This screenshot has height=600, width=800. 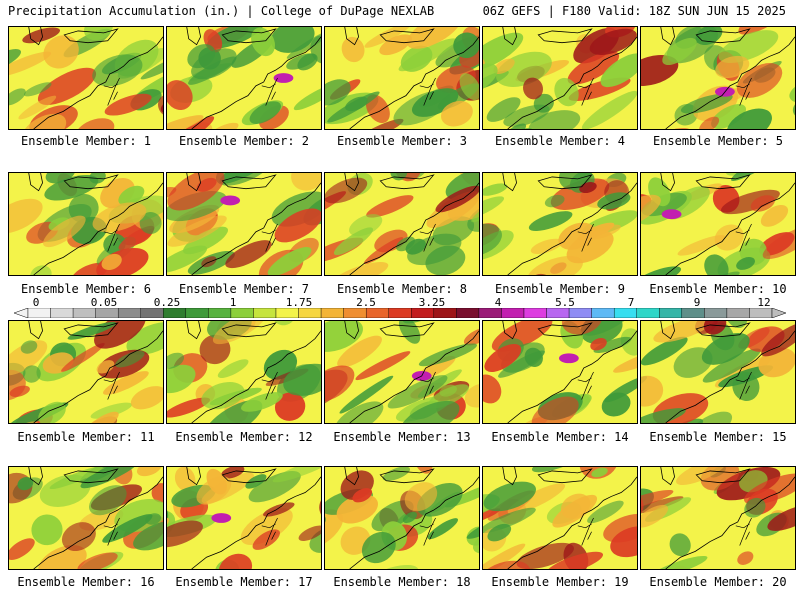 What do you see at coordinates (560, 289) in the screenshot?
I see `ensemble-member-label: Ensemble Member: 9` at bounding box center [560, 289].